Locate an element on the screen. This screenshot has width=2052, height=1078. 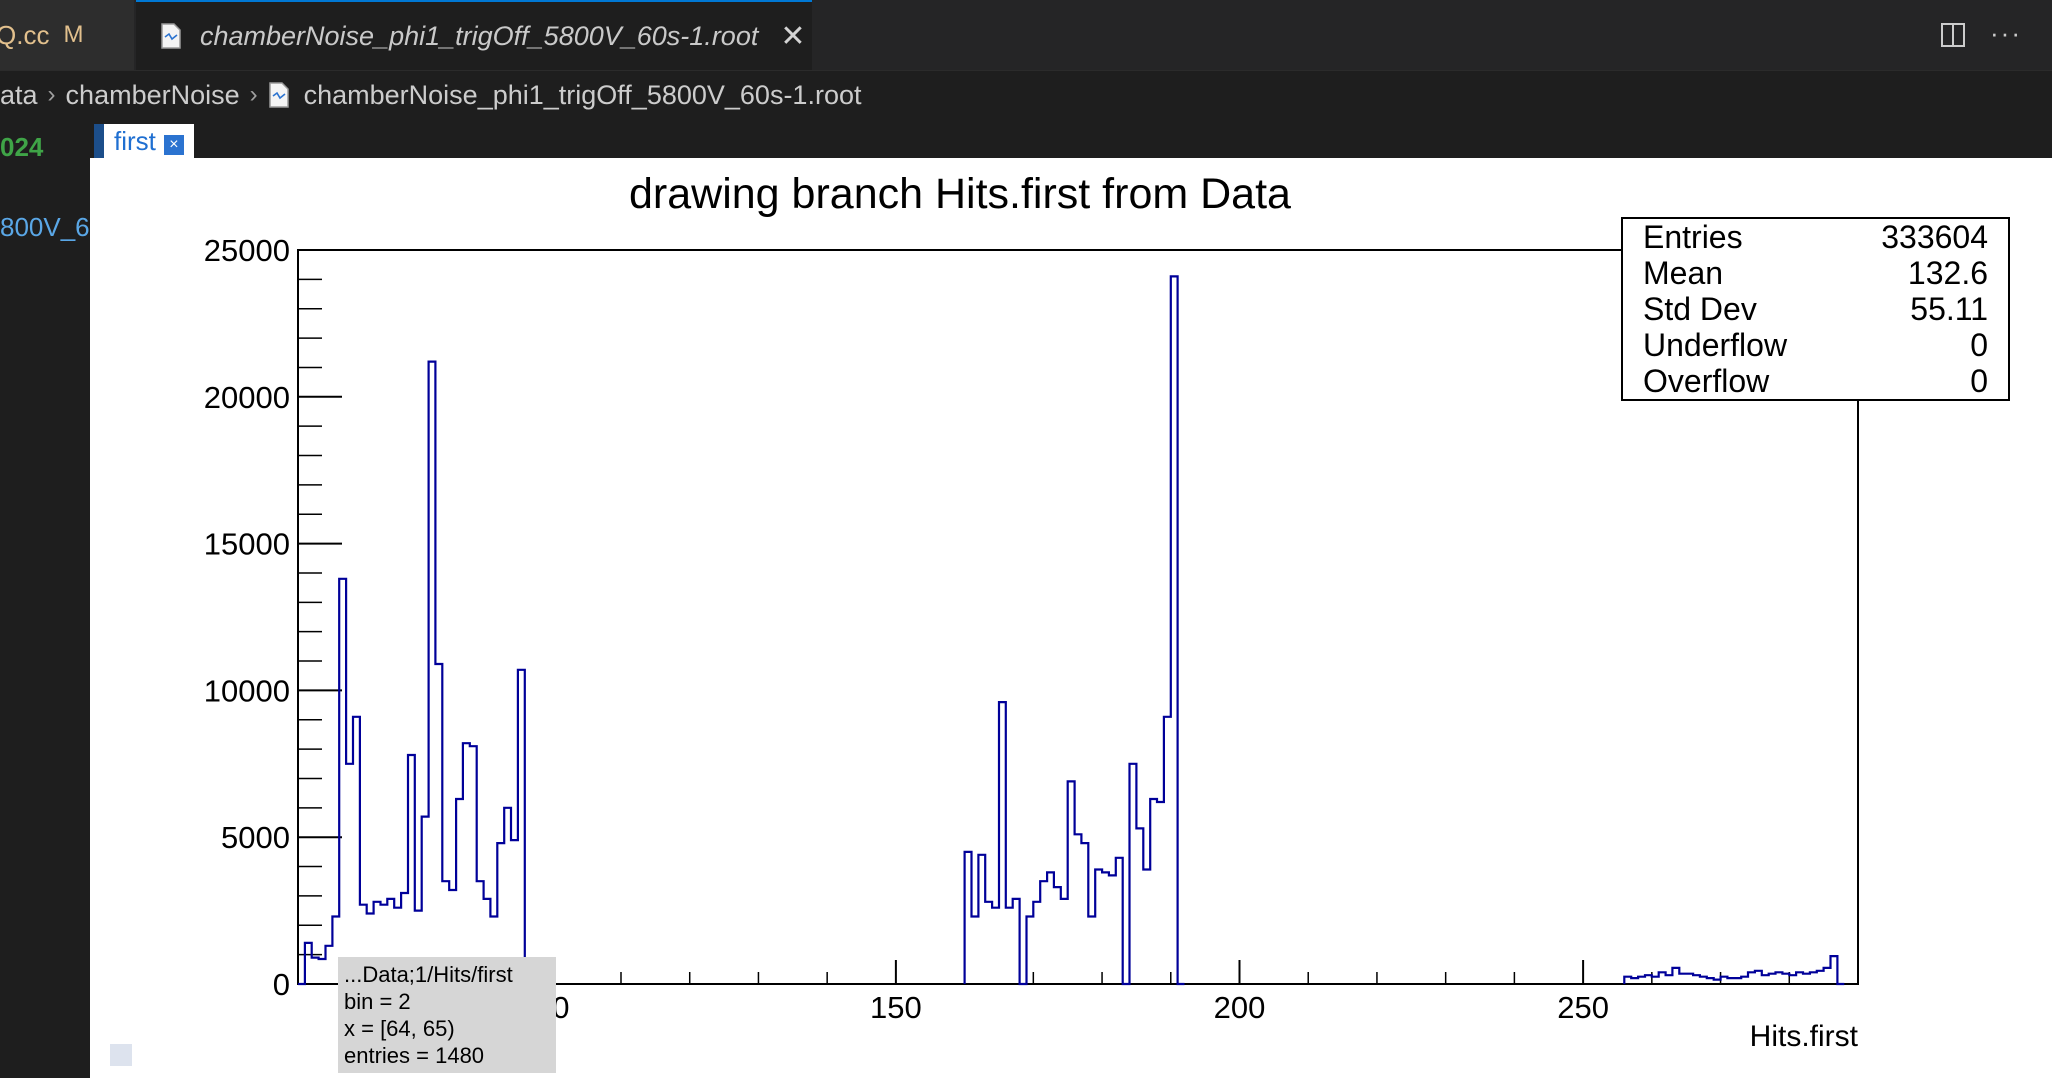
canvas-tab-label: first is located at coordinates (135, 140).